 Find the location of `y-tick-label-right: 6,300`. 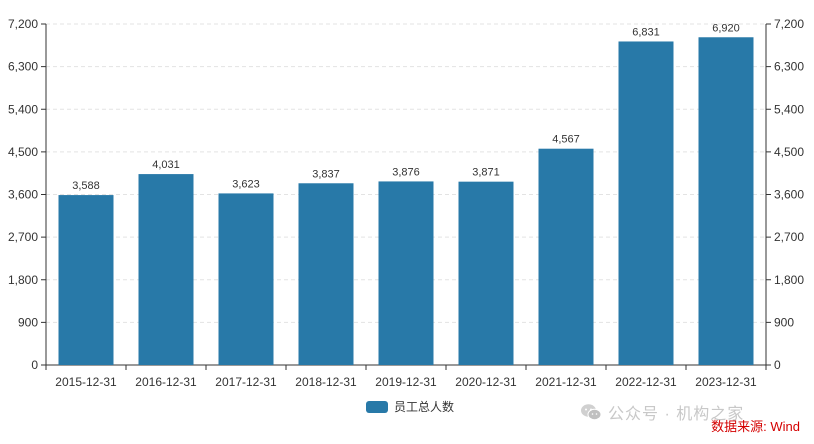

y-tick-label-right: 6,300 is located at coordinates (789, 67).